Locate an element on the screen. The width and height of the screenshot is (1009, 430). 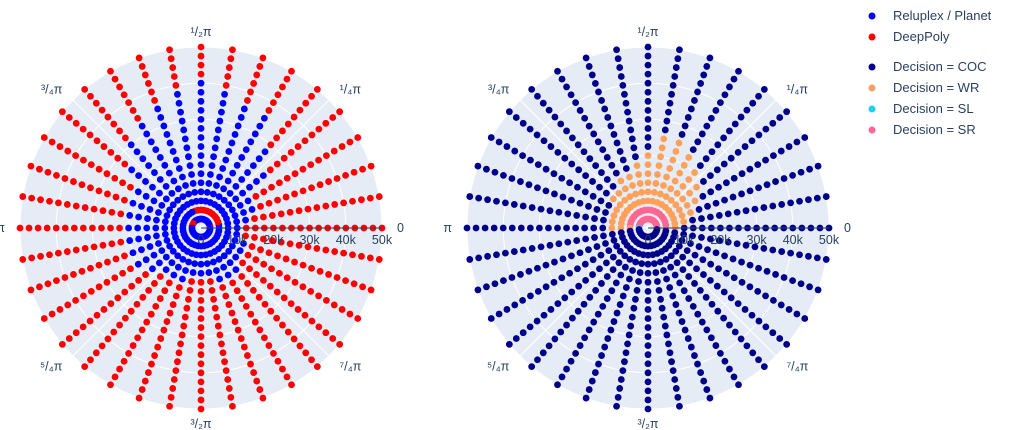
legend-item-deeppoly: DeepPoly is located at coordinates (909, 36).